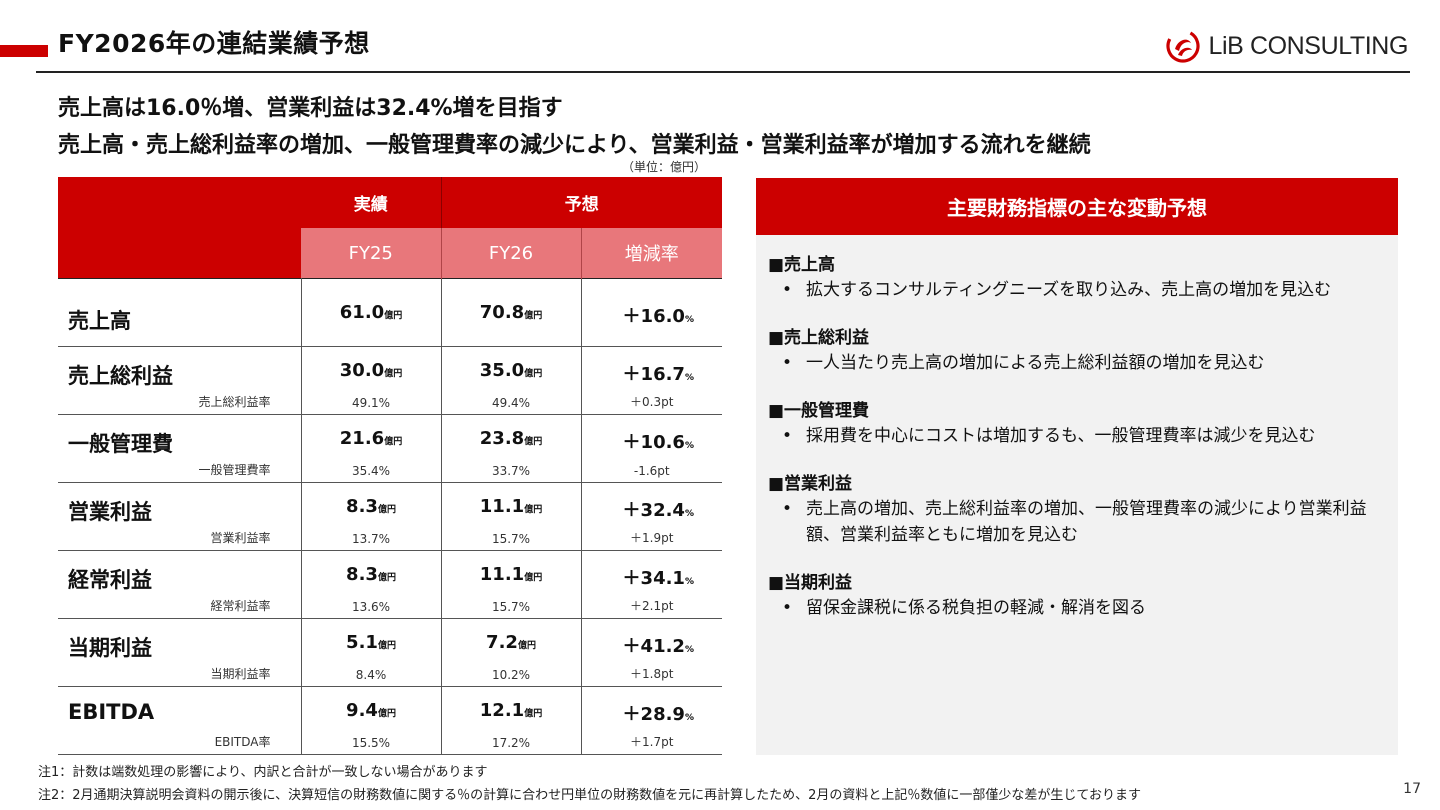 This screenshot has width=1440, height=810. What do you see at coordinates (371, 675) in the screenshot?
I see `ratio-fy25: 8.4%` at bounding box center [371, 675].